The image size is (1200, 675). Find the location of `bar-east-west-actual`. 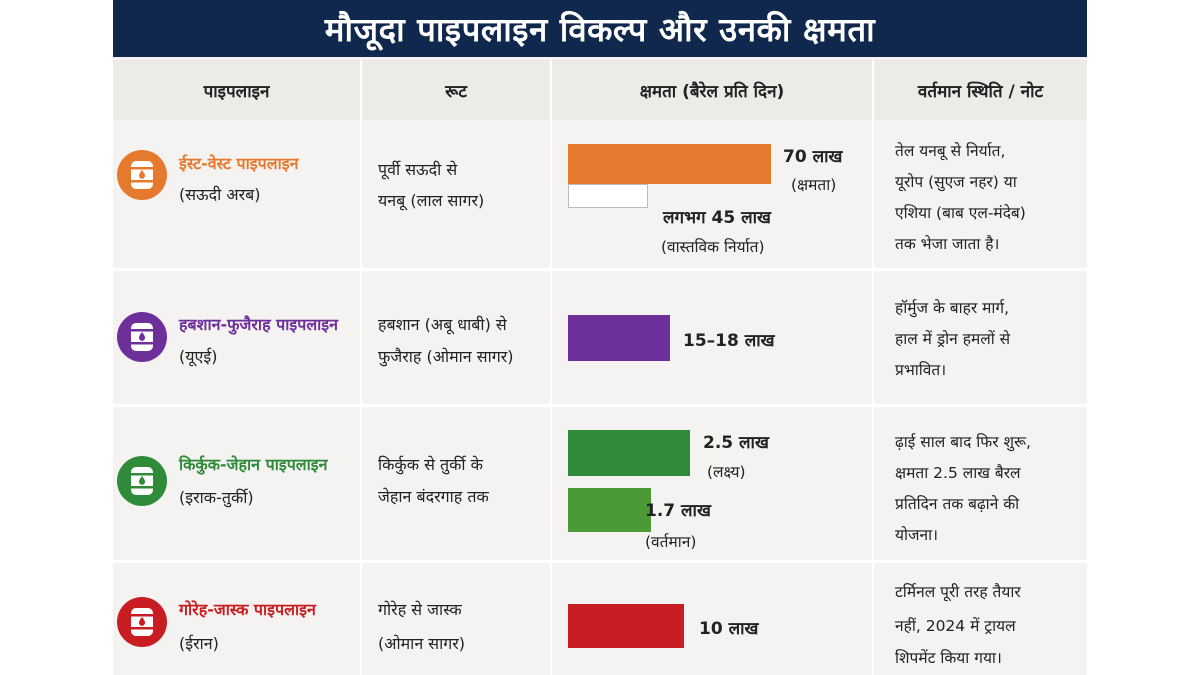

bar-east-west-actual is located at coordinates (608, 196).